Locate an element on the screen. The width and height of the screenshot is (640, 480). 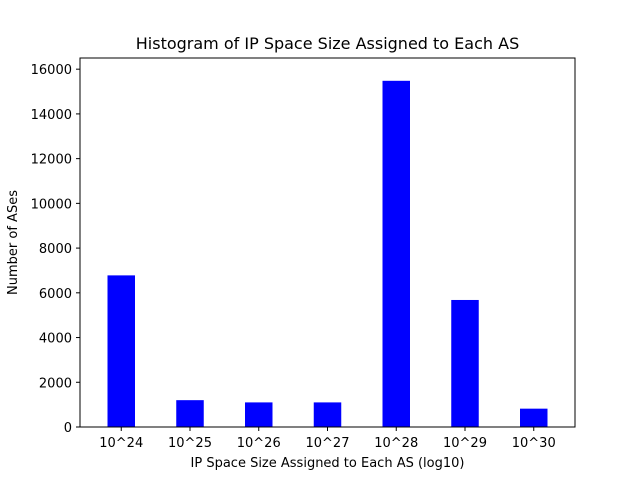
bar-10^26 is located at coordinates (259, 414).